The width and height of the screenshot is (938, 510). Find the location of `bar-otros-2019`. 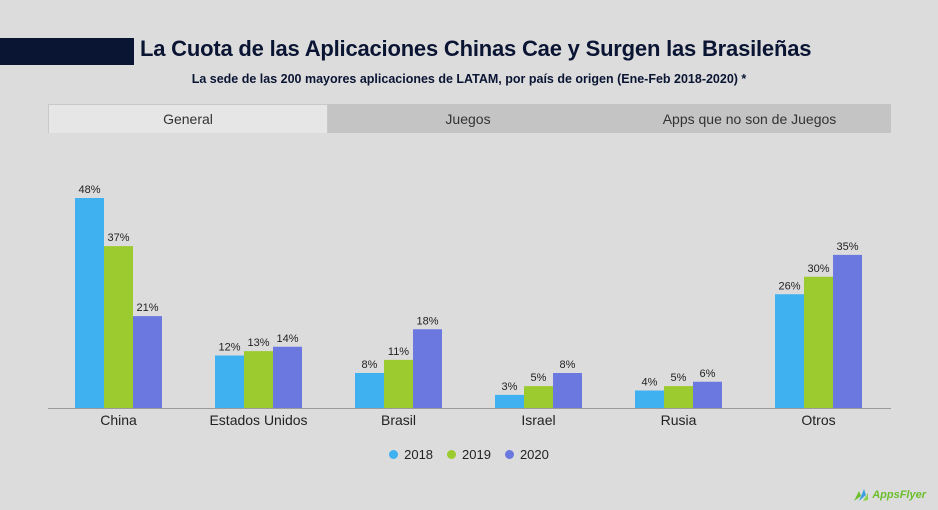

bar-otros-2019 is located at coordinates (818, 342).